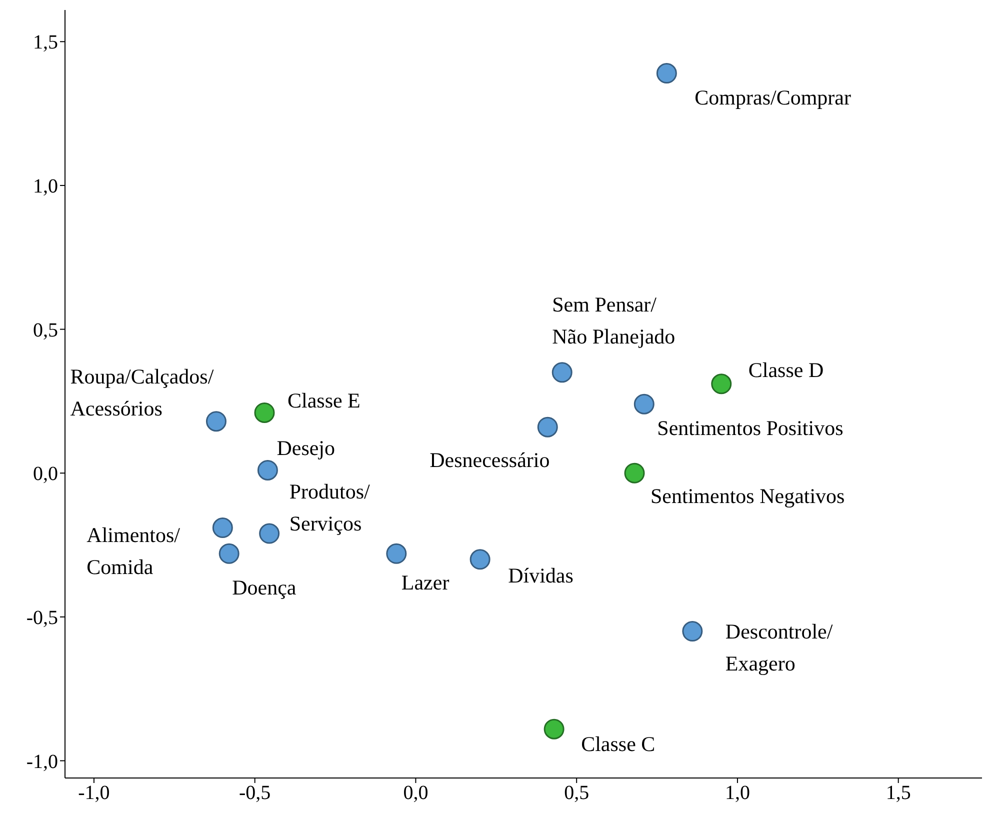 The height and width of the screenshot is (814, 990). I want to click on y-tick-label: -1,0, so click(42, 761).